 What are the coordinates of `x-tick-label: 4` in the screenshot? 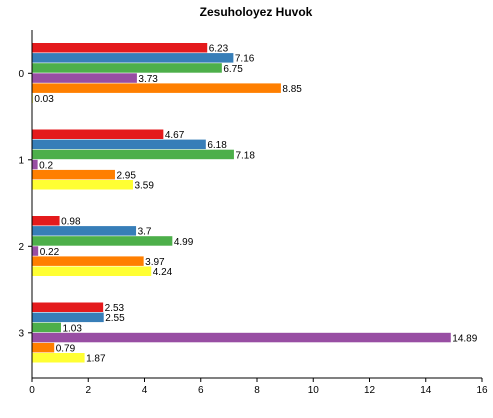 It's located at (145, 390).